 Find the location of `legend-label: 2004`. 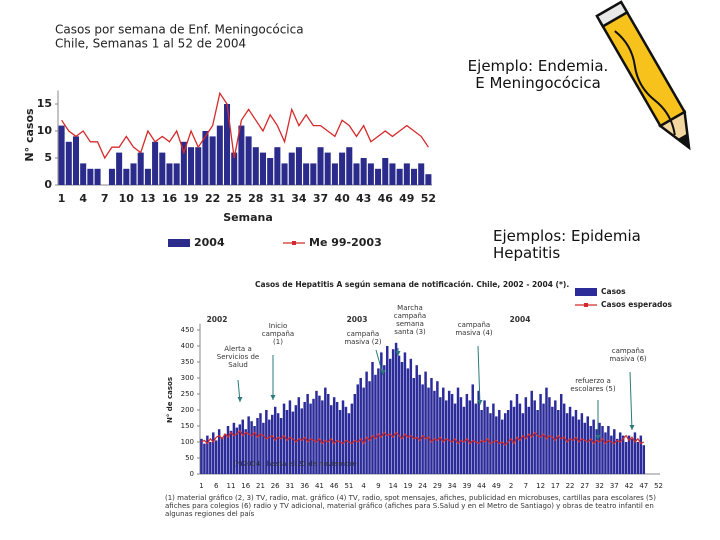

legend-label: 2004 is located at coordinates (209, 242).